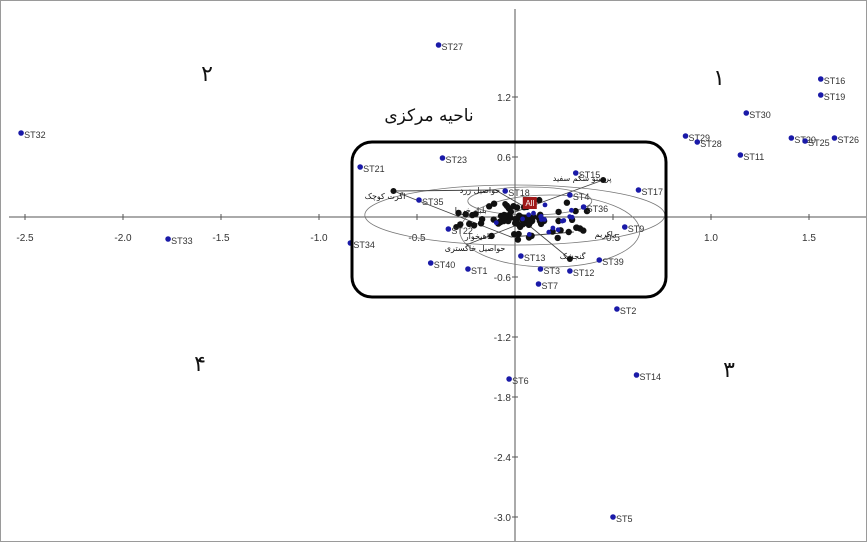 This screenshot has width=867, height=546. Describe the element at coordinates (503, 458) in the screenshot. I see `y-tick-label: -2.4` at that location.